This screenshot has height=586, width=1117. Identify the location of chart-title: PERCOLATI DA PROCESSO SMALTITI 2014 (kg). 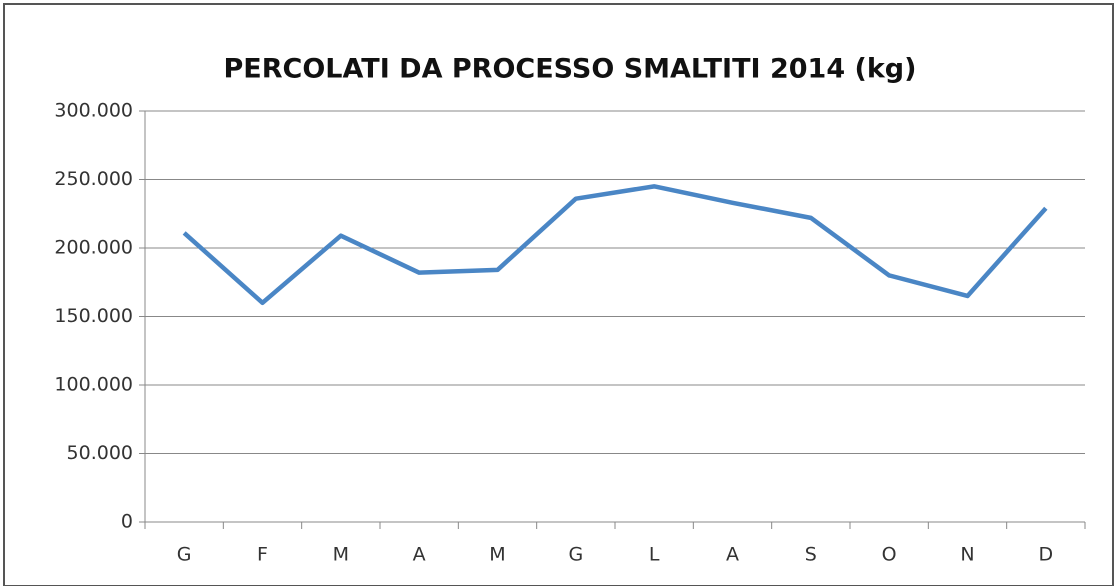
(570, 69).